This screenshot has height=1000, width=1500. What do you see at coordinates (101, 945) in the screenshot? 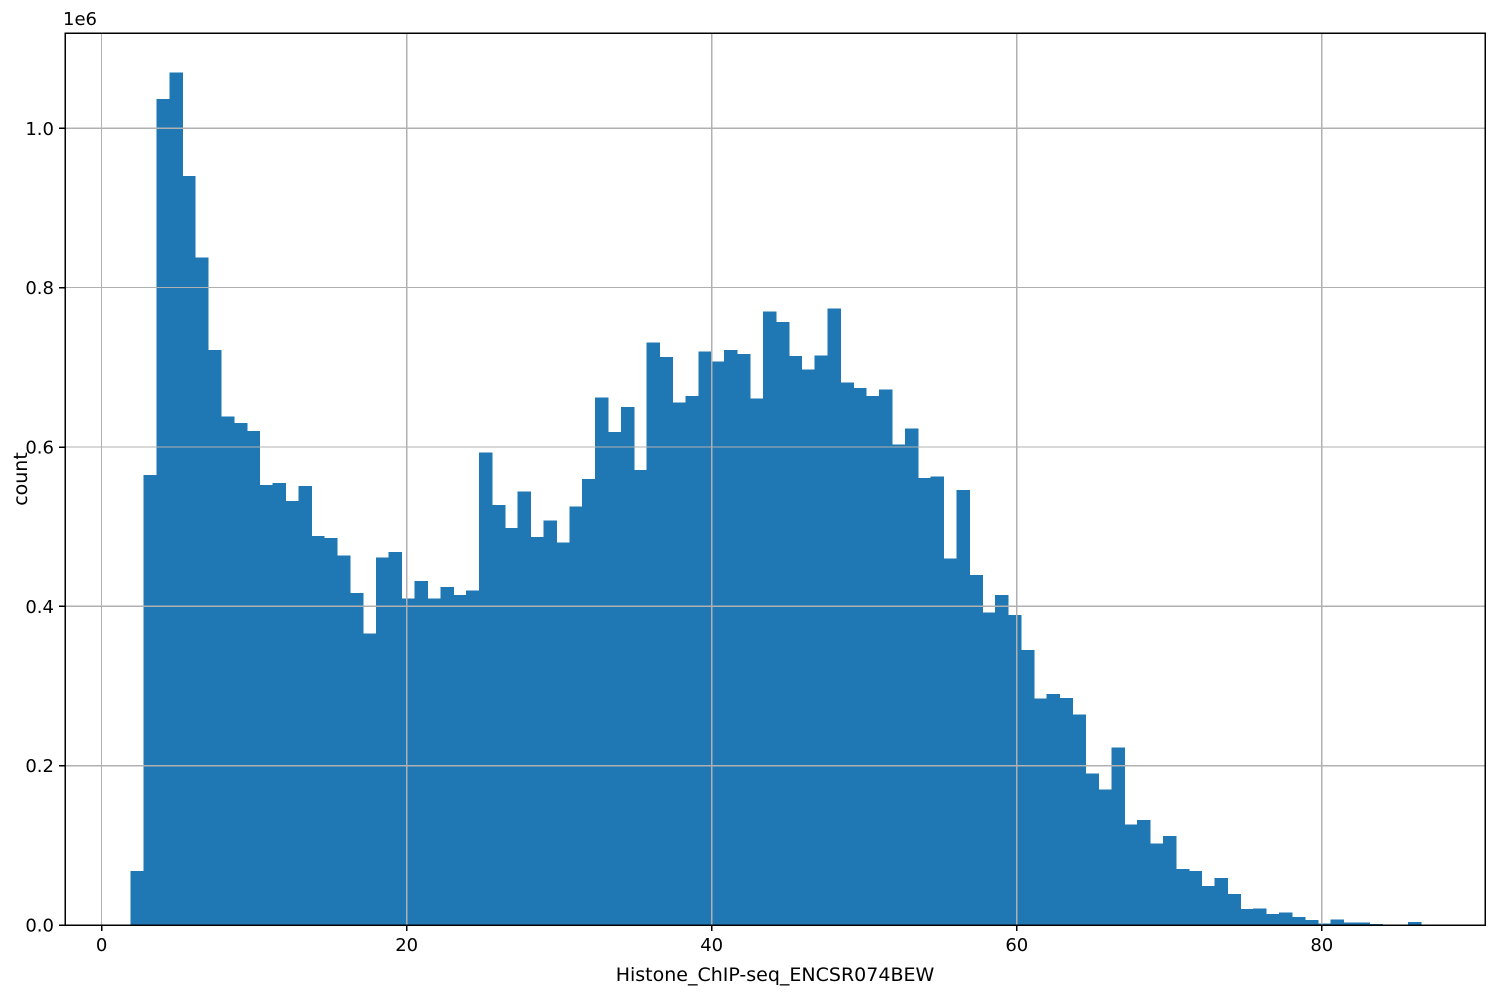
I see `x-tick-label: 0` at bounding box center [101, 945].